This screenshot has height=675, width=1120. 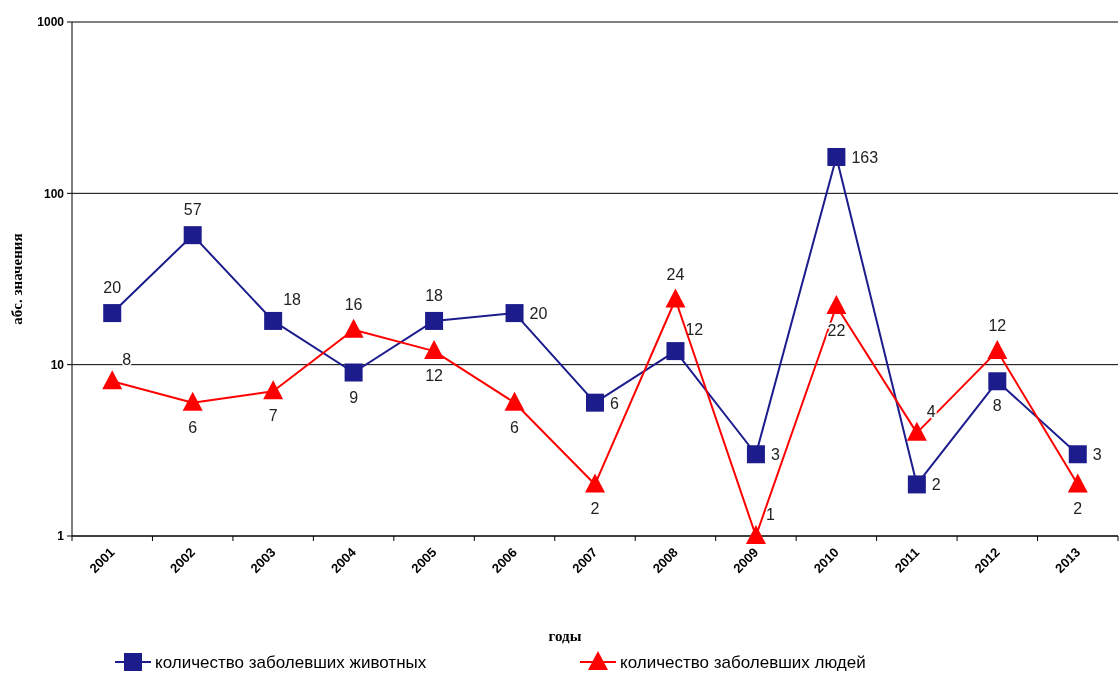 I want to click on data-label: 24, so click(x=675, y=274).